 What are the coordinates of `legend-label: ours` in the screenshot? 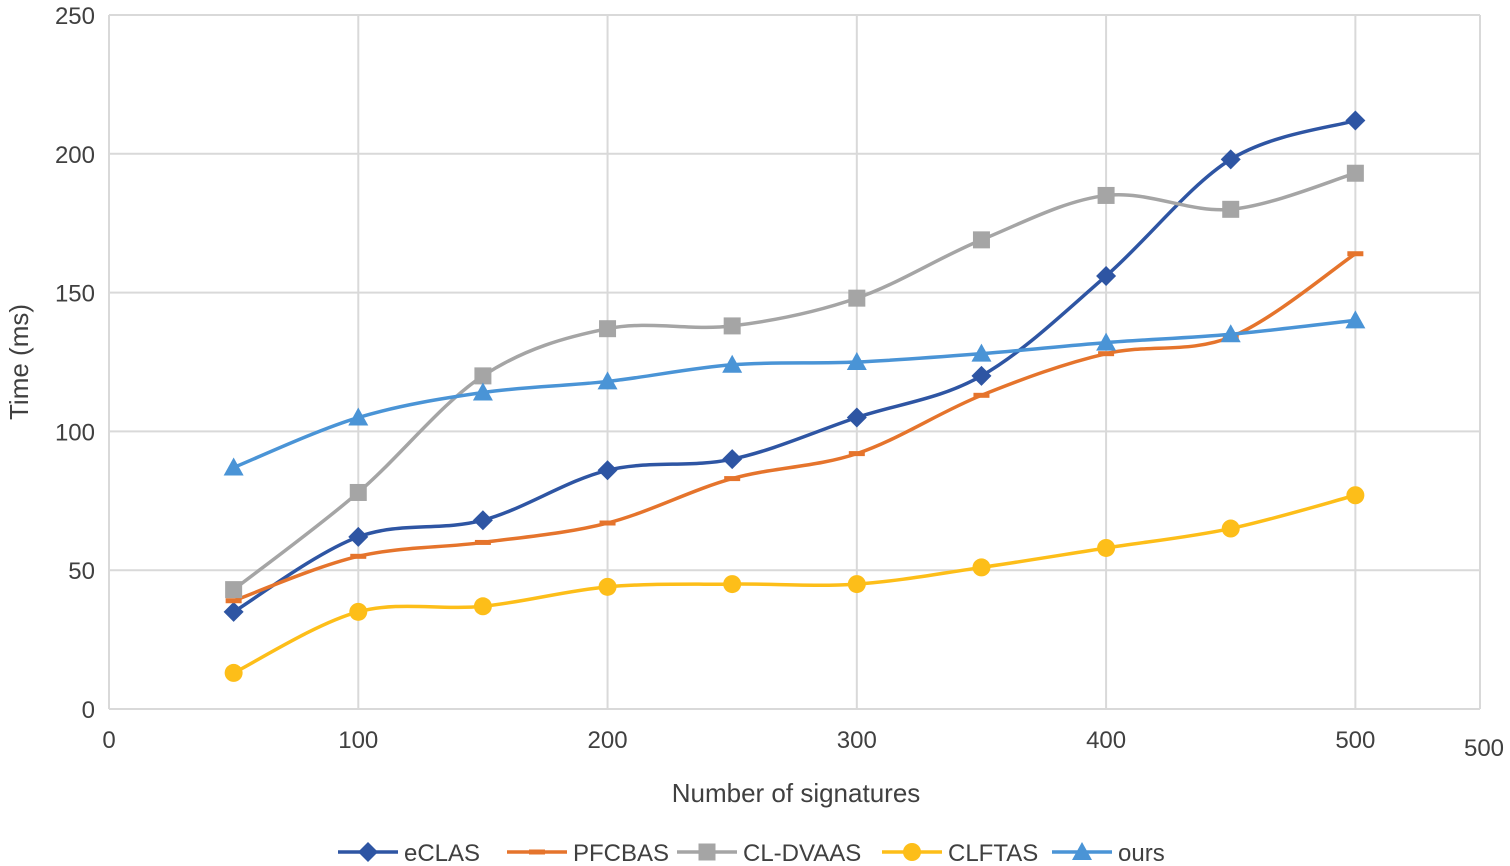 It's located at (1141, 853).